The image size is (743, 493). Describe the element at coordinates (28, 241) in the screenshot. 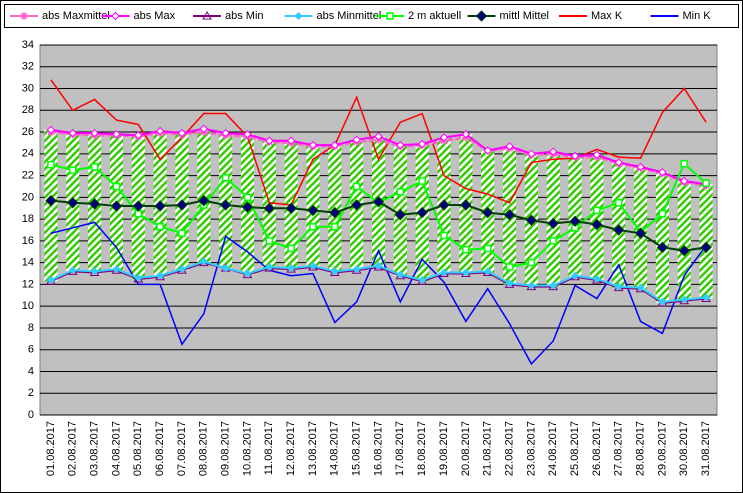

I see `y-tick-label: 16` at that location.